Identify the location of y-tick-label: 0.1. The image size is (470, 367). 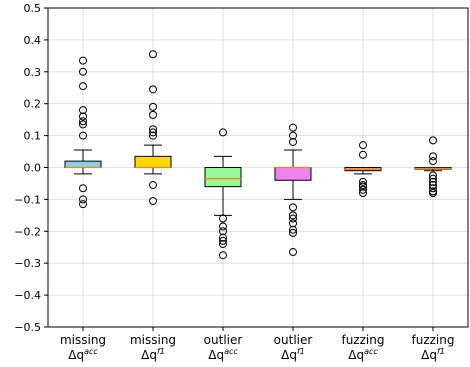
(33, 136).